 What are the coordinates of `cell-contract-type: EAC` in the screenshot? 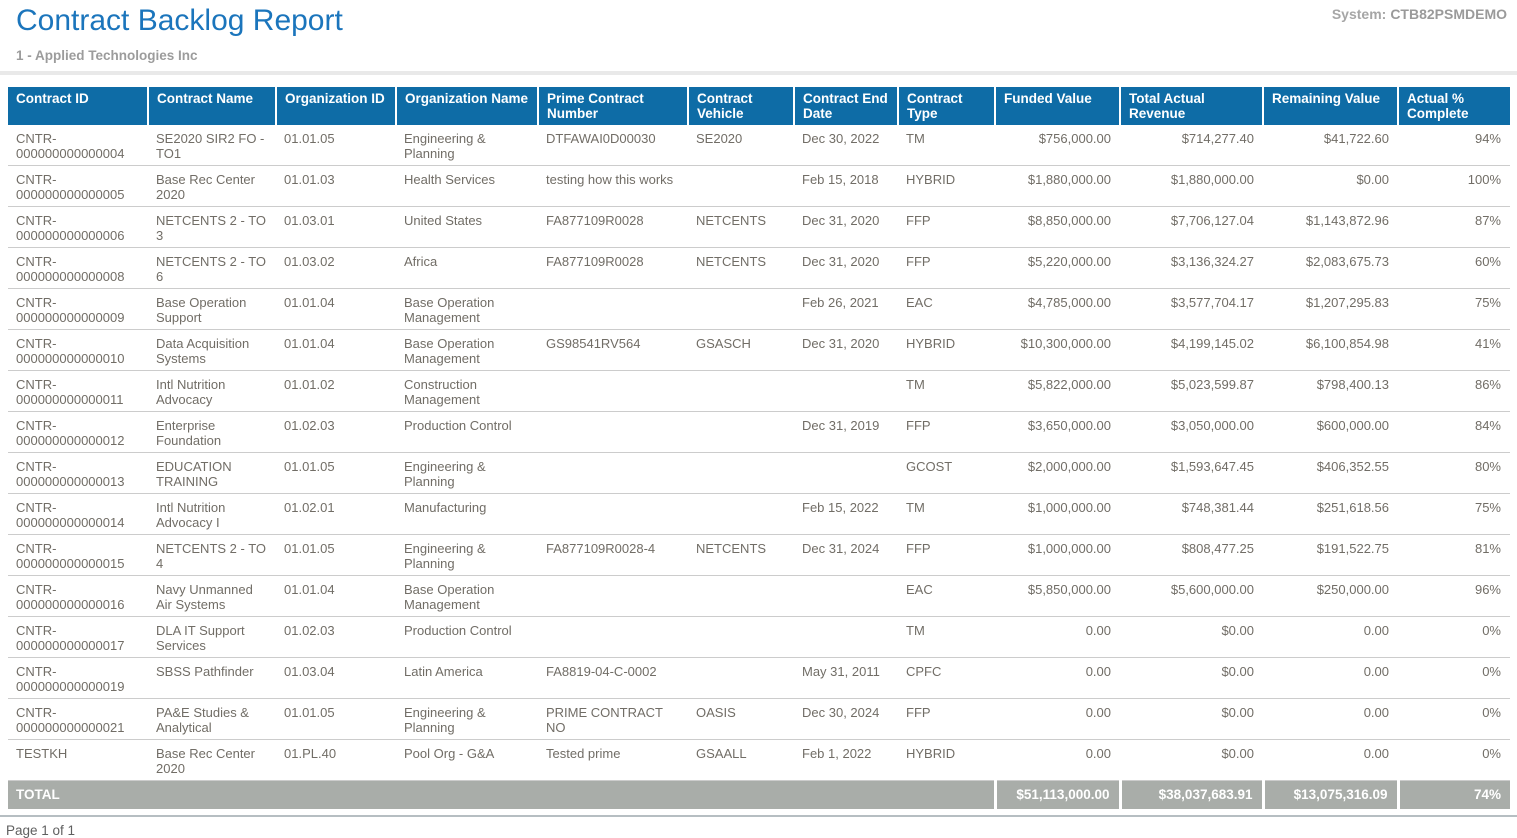 It's located at (946, 596).